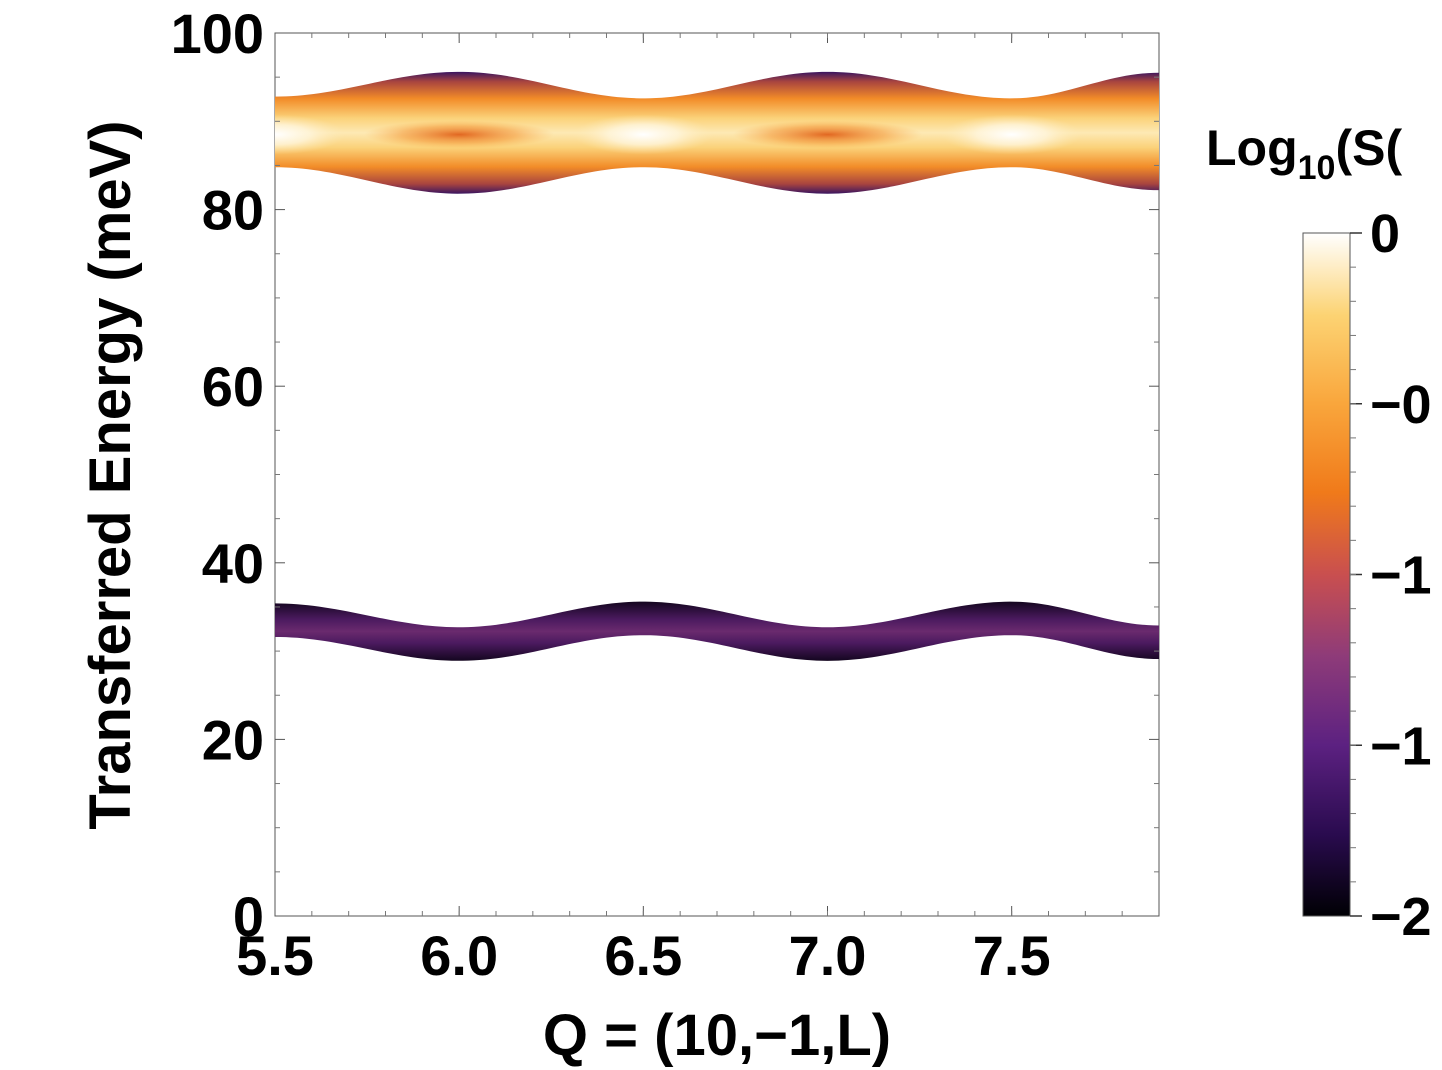 The width and height of the screenshot is (1442, 1070). I want to click on x-tick-label: 6.5, so click(643, 955).